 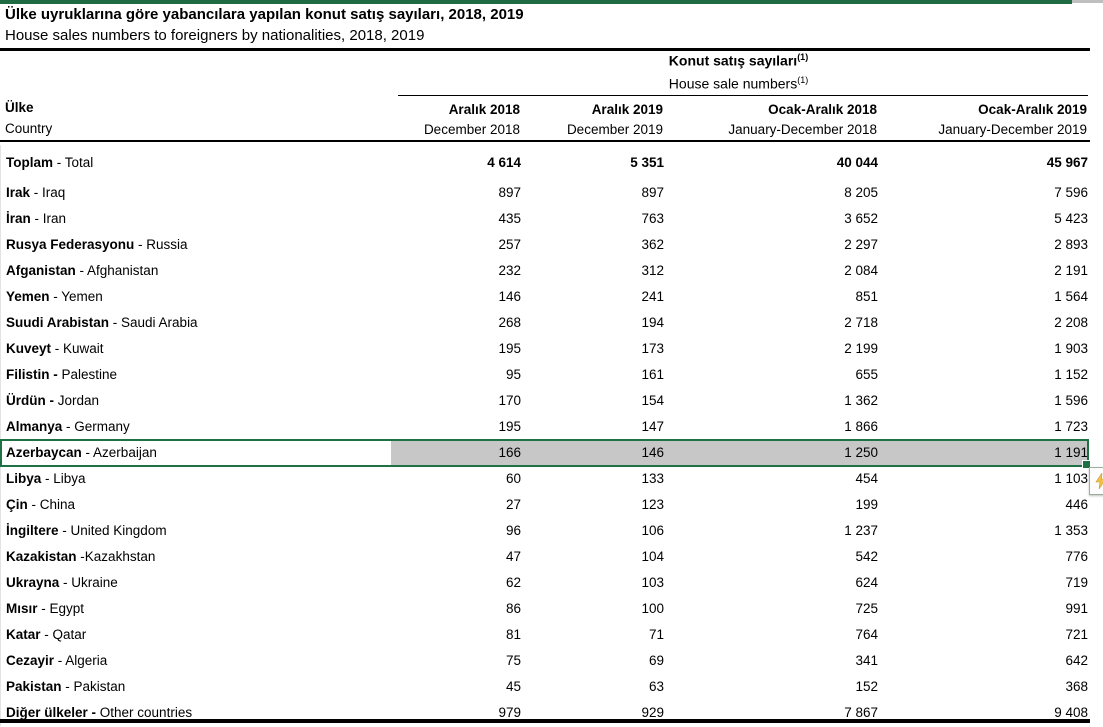 What do you see at coordinates (652, 504) in the screenshot?
I see `value-cell: 123` at bounding box center [652, 504].